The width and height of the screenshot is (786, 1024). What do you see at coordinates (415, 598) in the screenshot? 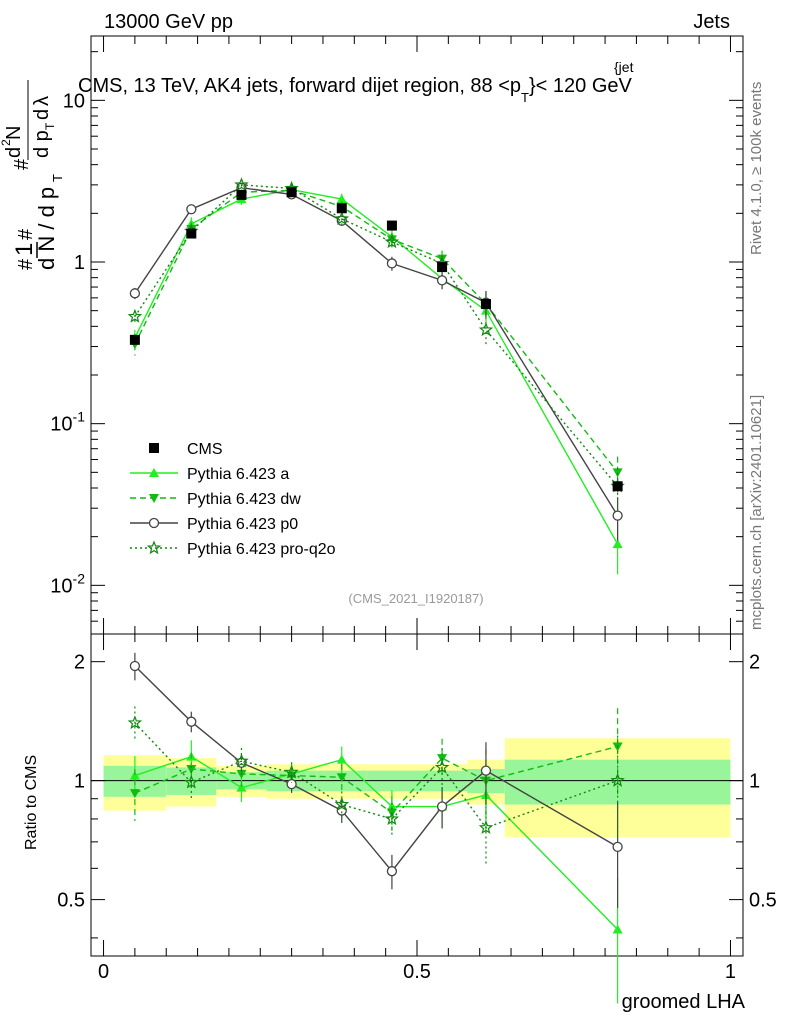
I see `analysis-id: (CMS_2021_I1920187)` at bounding box center [415, 598].